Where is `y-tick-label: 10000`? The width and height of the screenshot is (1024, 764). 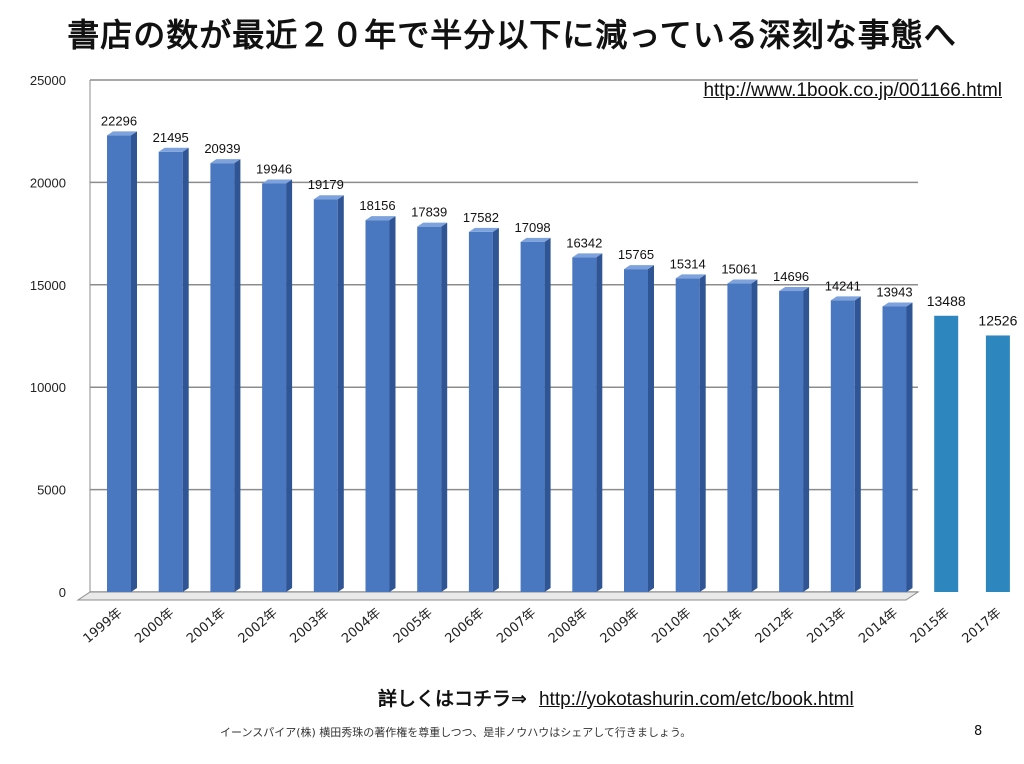
y-tick-label: 10000 is located at coordinates (48, 387).